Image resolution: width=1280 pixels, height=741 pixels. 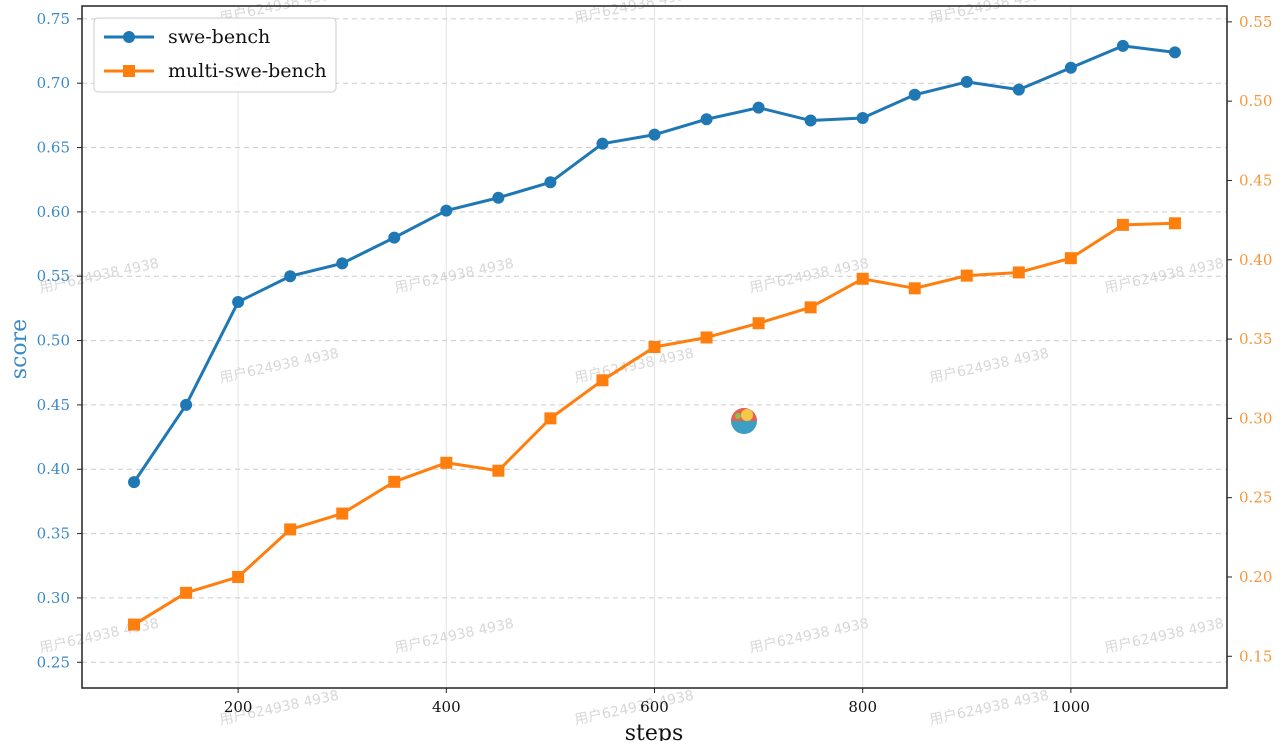 What do you see at coordinates (1255, 22) in the screenshot?
I see `right-tick-label: 0.55` at bounding box center [1255, 22].